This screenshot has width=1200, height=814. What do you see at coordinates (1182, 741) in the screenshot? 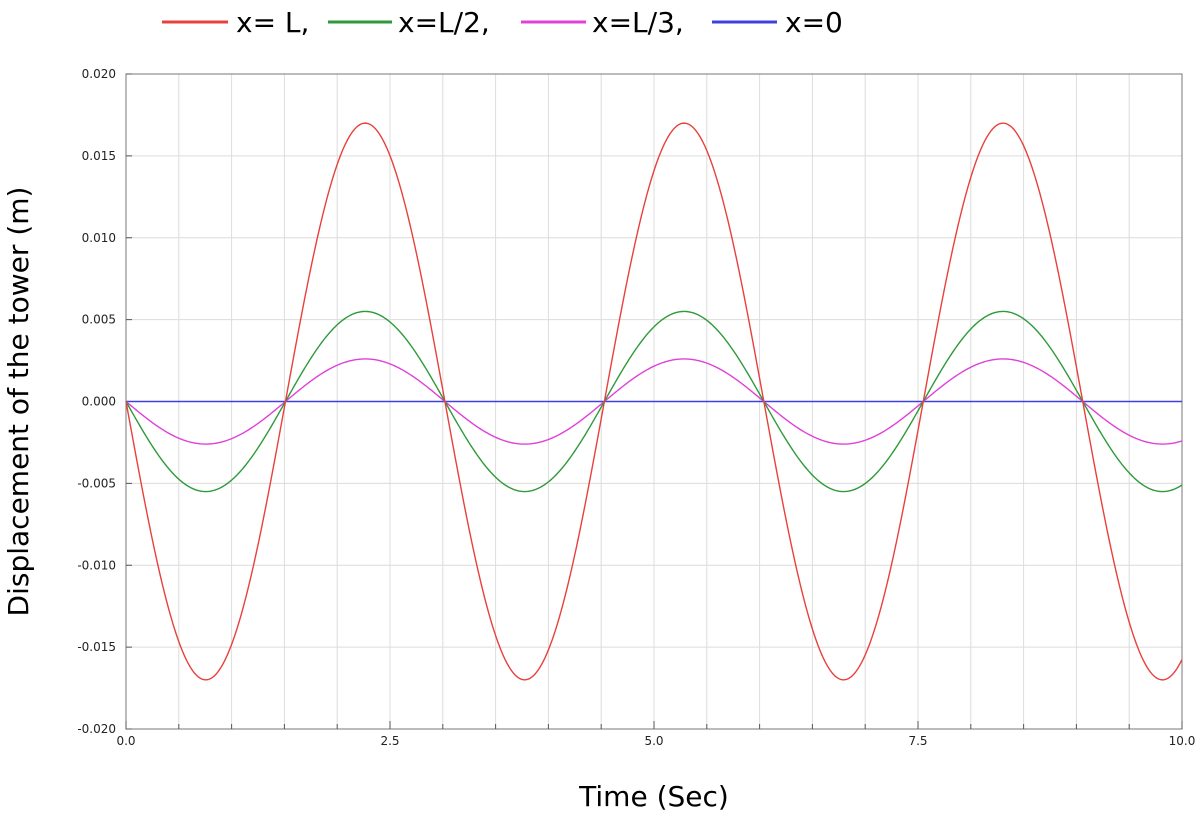
I see `x-tick-label: 10.0` at bounding box center [1182, 741].